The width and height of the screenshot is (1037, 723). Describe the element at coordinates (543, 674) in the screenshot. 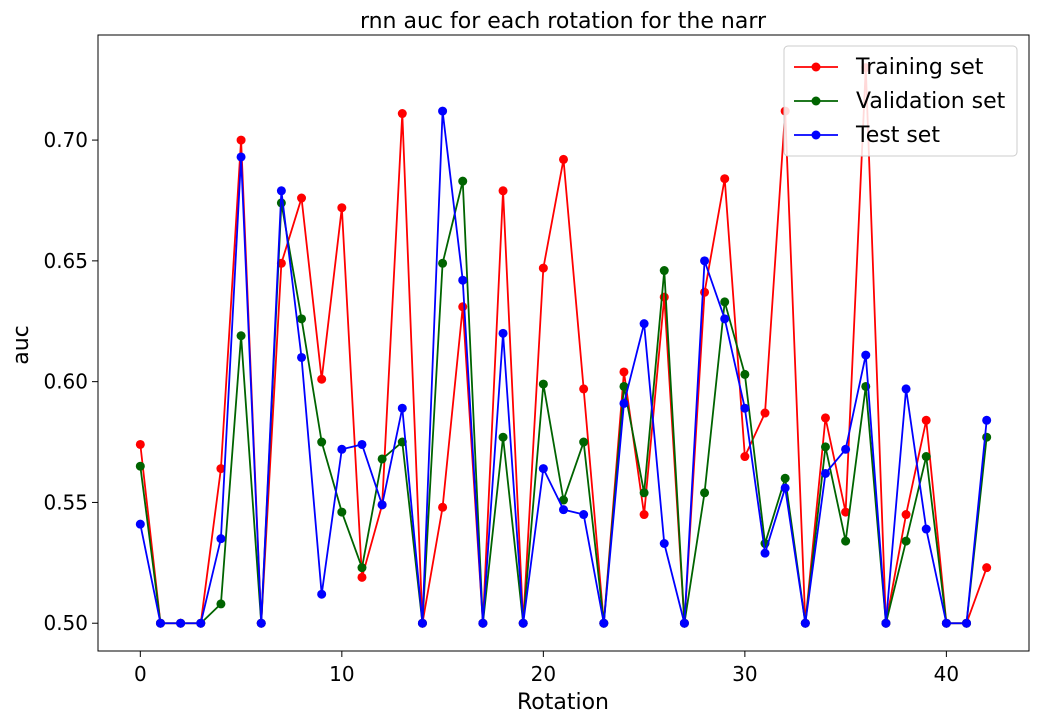

I see `x-tick-label: 20` at that location.